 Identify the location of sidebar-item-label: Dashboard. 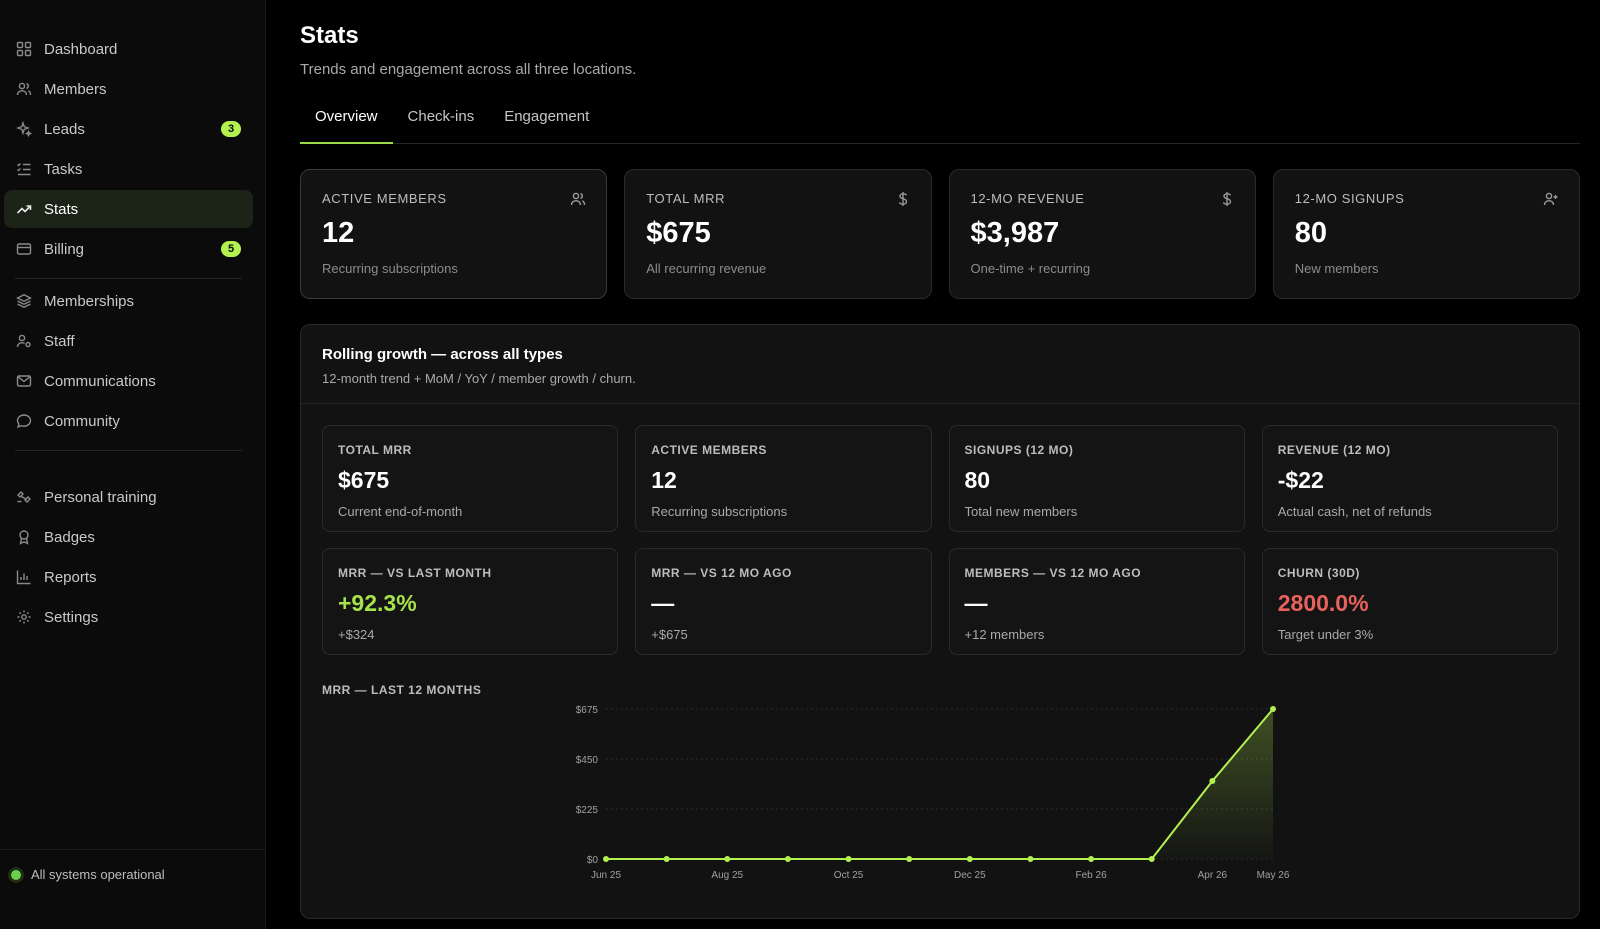
(81, 49).